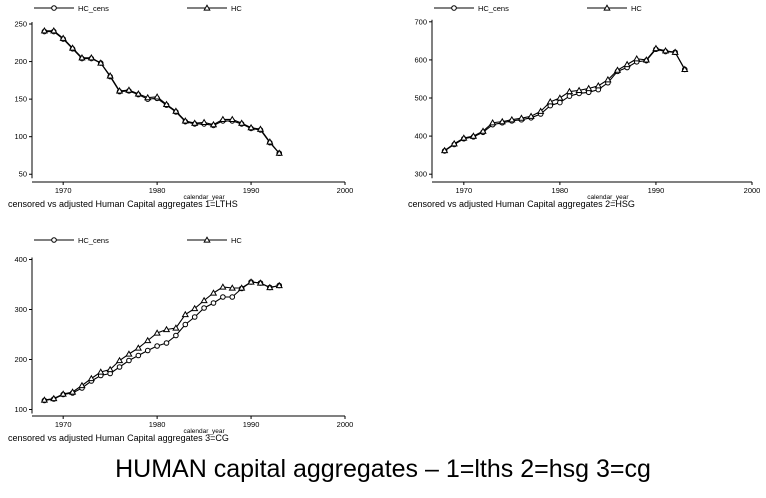  I want to click on y-tick-label: 600, so click(420, 59).